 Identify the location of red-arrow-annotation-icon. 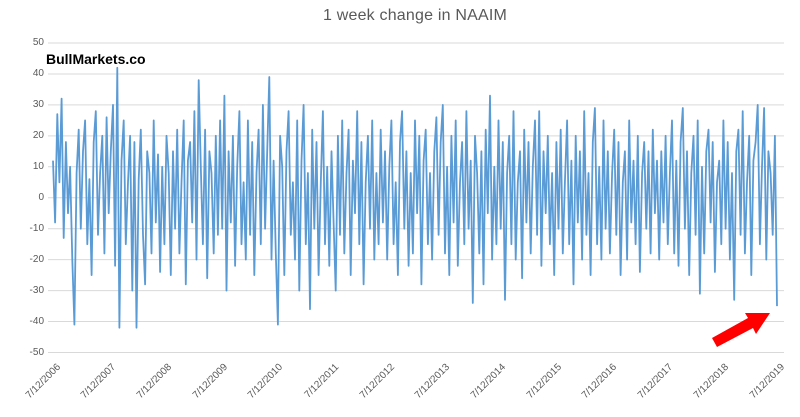
(741, 330).